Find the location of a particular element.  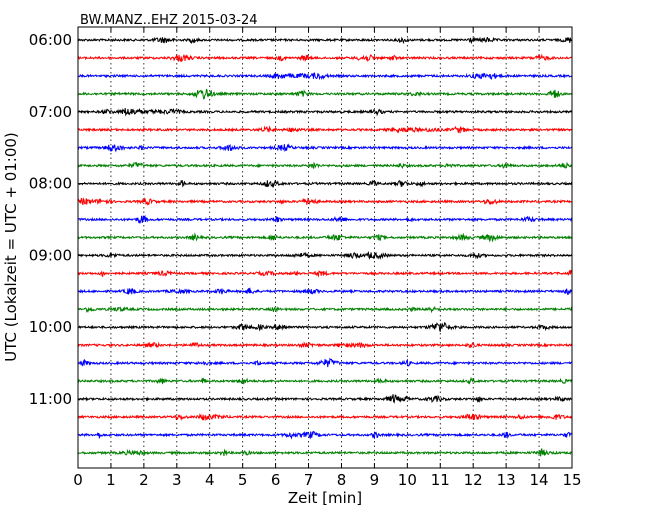

x-tick-label: 3 is located at coordinates (177, 480).